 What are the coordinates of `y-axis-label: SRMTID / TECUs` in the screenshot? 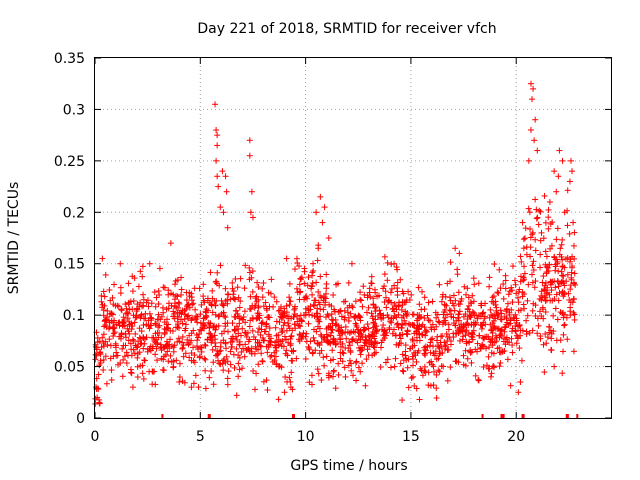 It's located at (14, 238).